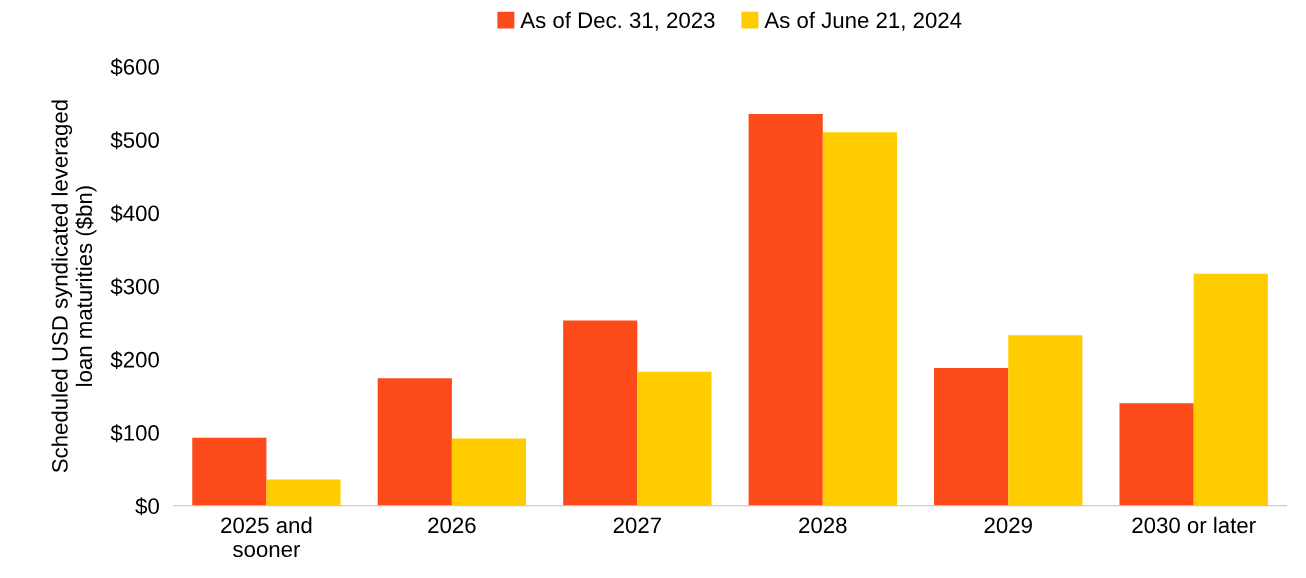 The height and width of the screenshot is (578, 1306). What do you see at coordinates (863, 21) in the screenshot?
I see `legend-label: As of June 21, 2024` at bounding box center [863, 21].